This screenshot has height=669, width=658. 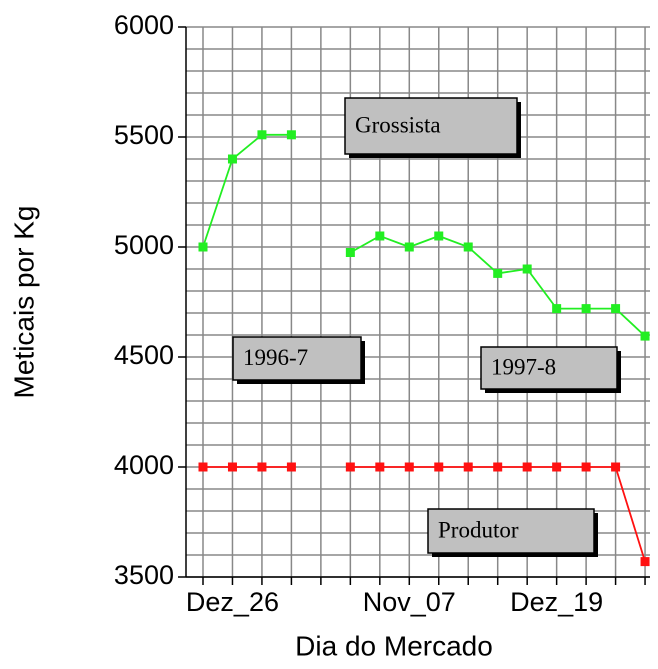 What do you see at coordinates (144, 25) in the screenshot?
I see `y-tick-label: 6000` at bounding box center [144, 25].